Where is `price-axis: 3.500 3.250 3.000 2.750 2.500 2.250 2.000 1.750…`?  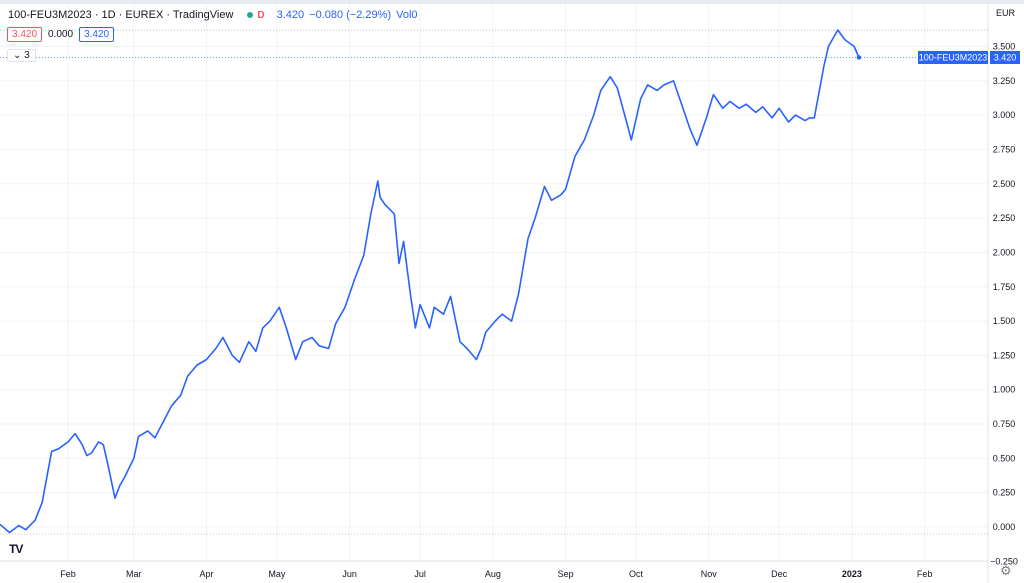 price-axis: 3.500 3.250 3.000 2.750 2.500 2.250 2.000 1.750… is located at coordinates (1004, 304).